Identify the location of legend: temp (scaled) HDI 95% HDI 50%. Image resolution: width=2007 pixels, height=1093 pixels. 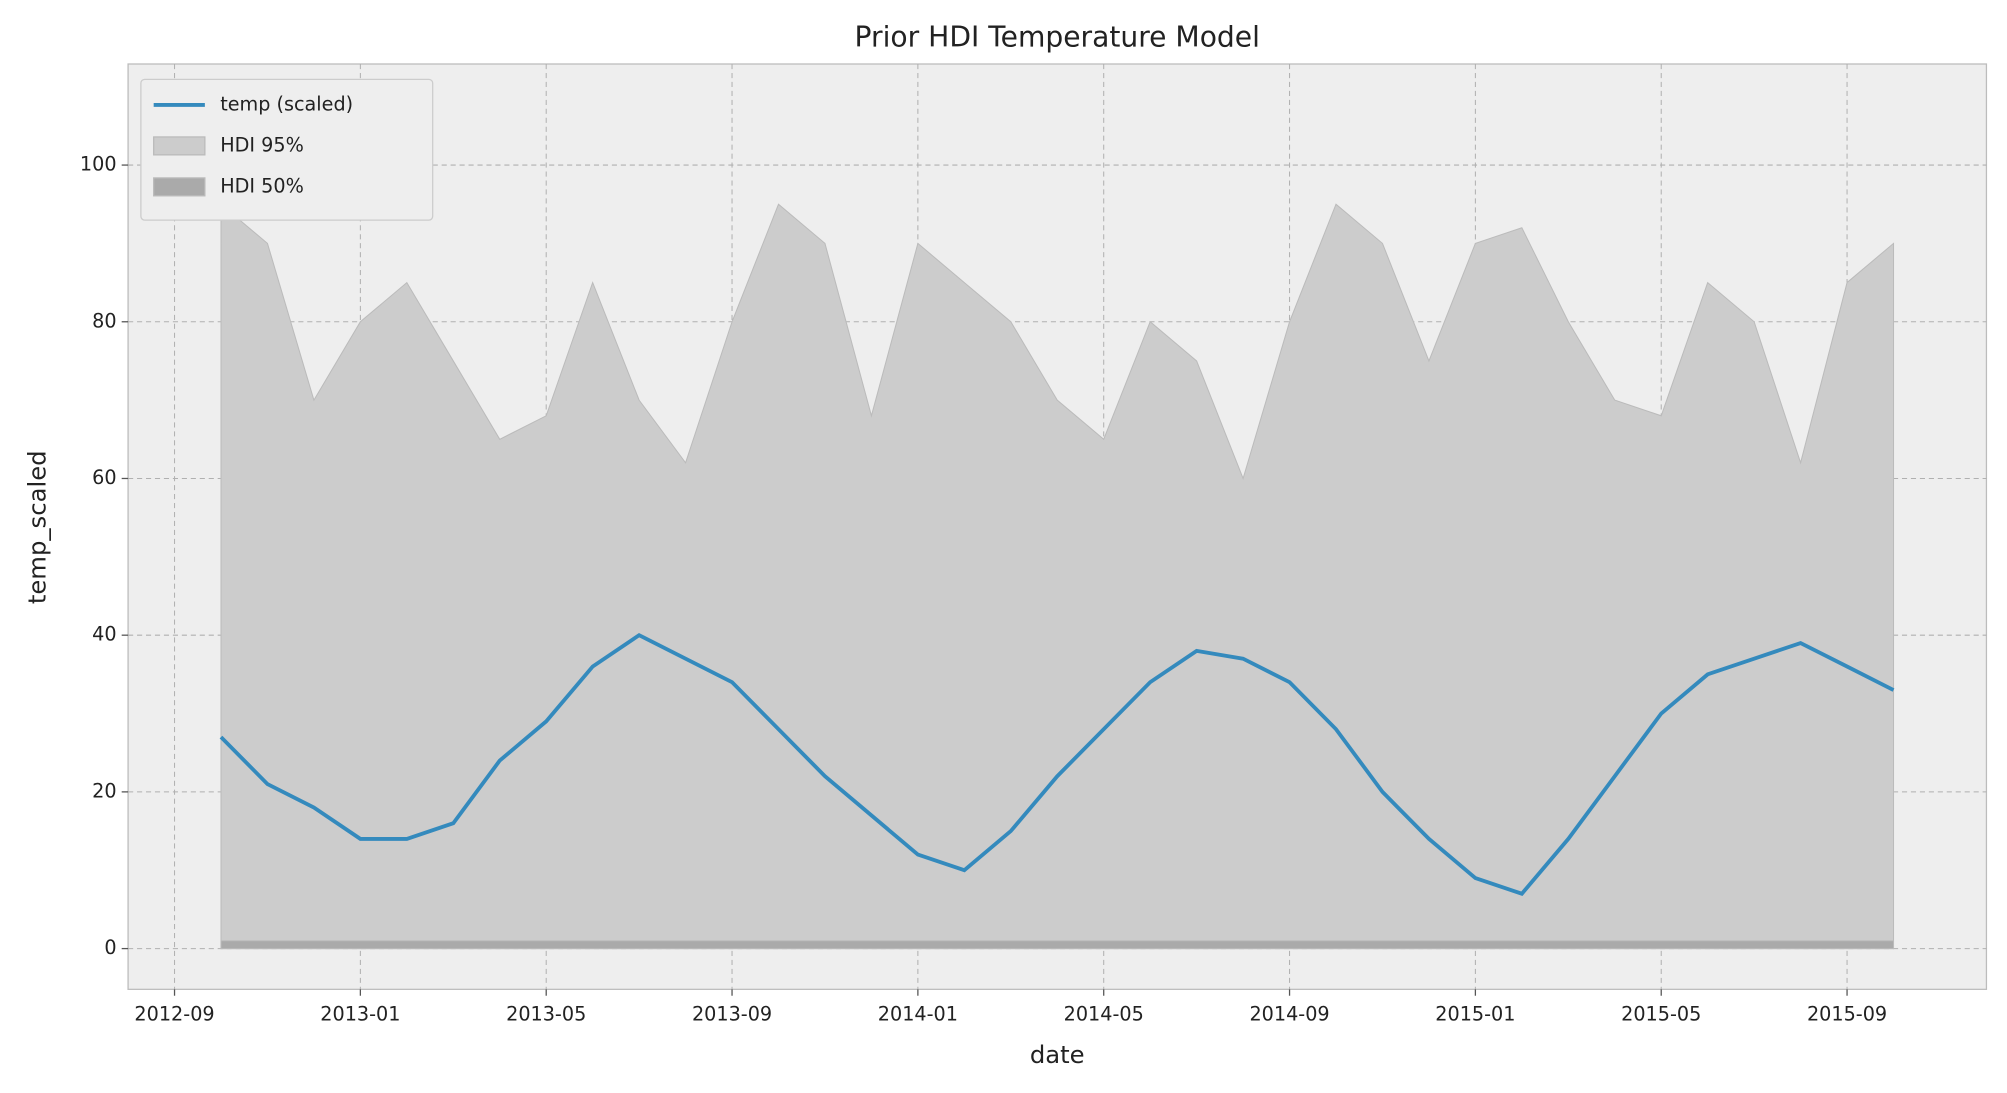
(287, 149).